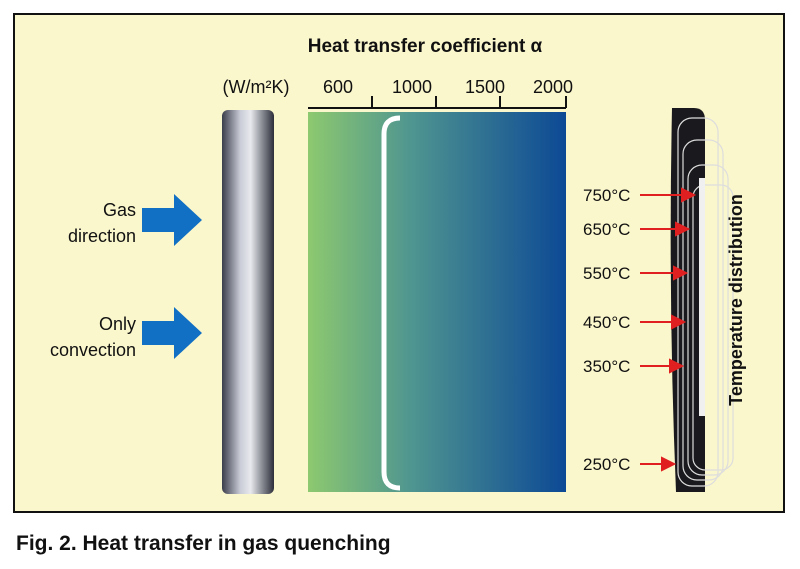 This screenshot has width=800, height=569. Describe the element at coordinates (485, 87) in the screenshot. I see `scale-label: 1500` at that location.